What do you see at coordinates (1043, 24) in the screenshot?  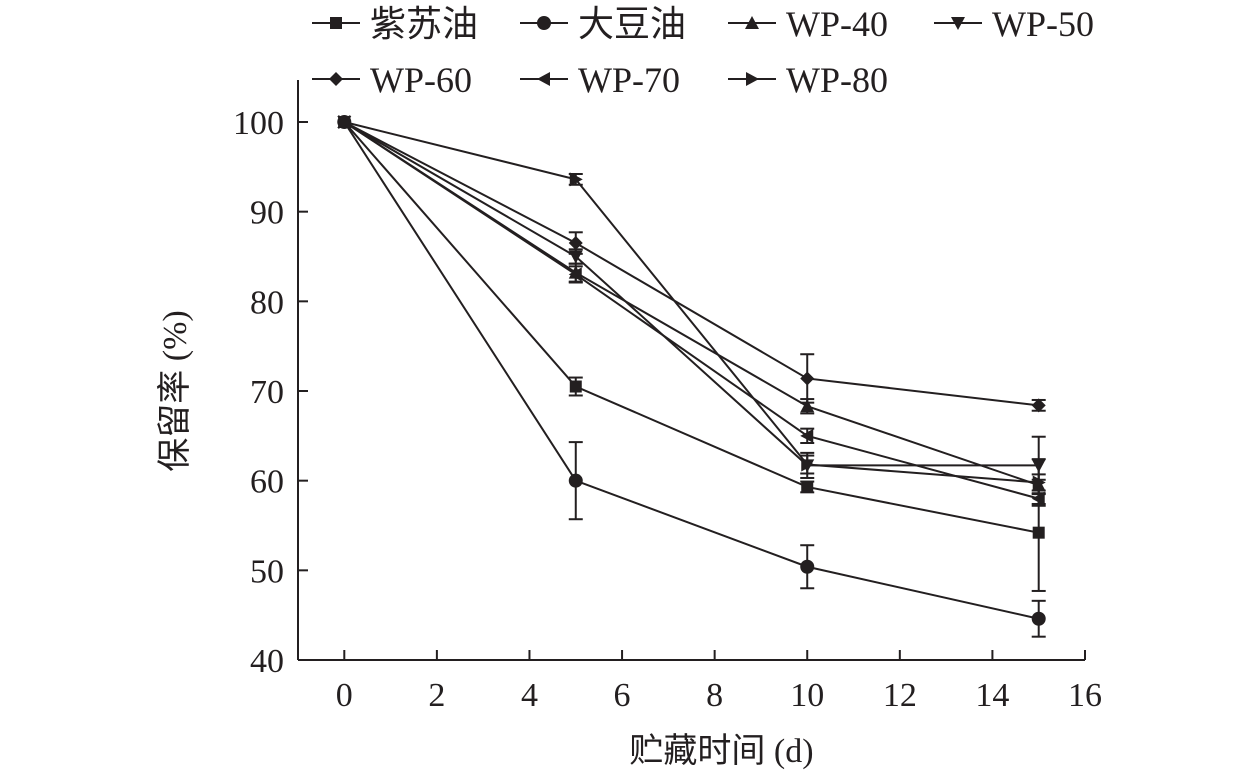 I see `legend-label: WP-50` at bounding box center [1043, 24].